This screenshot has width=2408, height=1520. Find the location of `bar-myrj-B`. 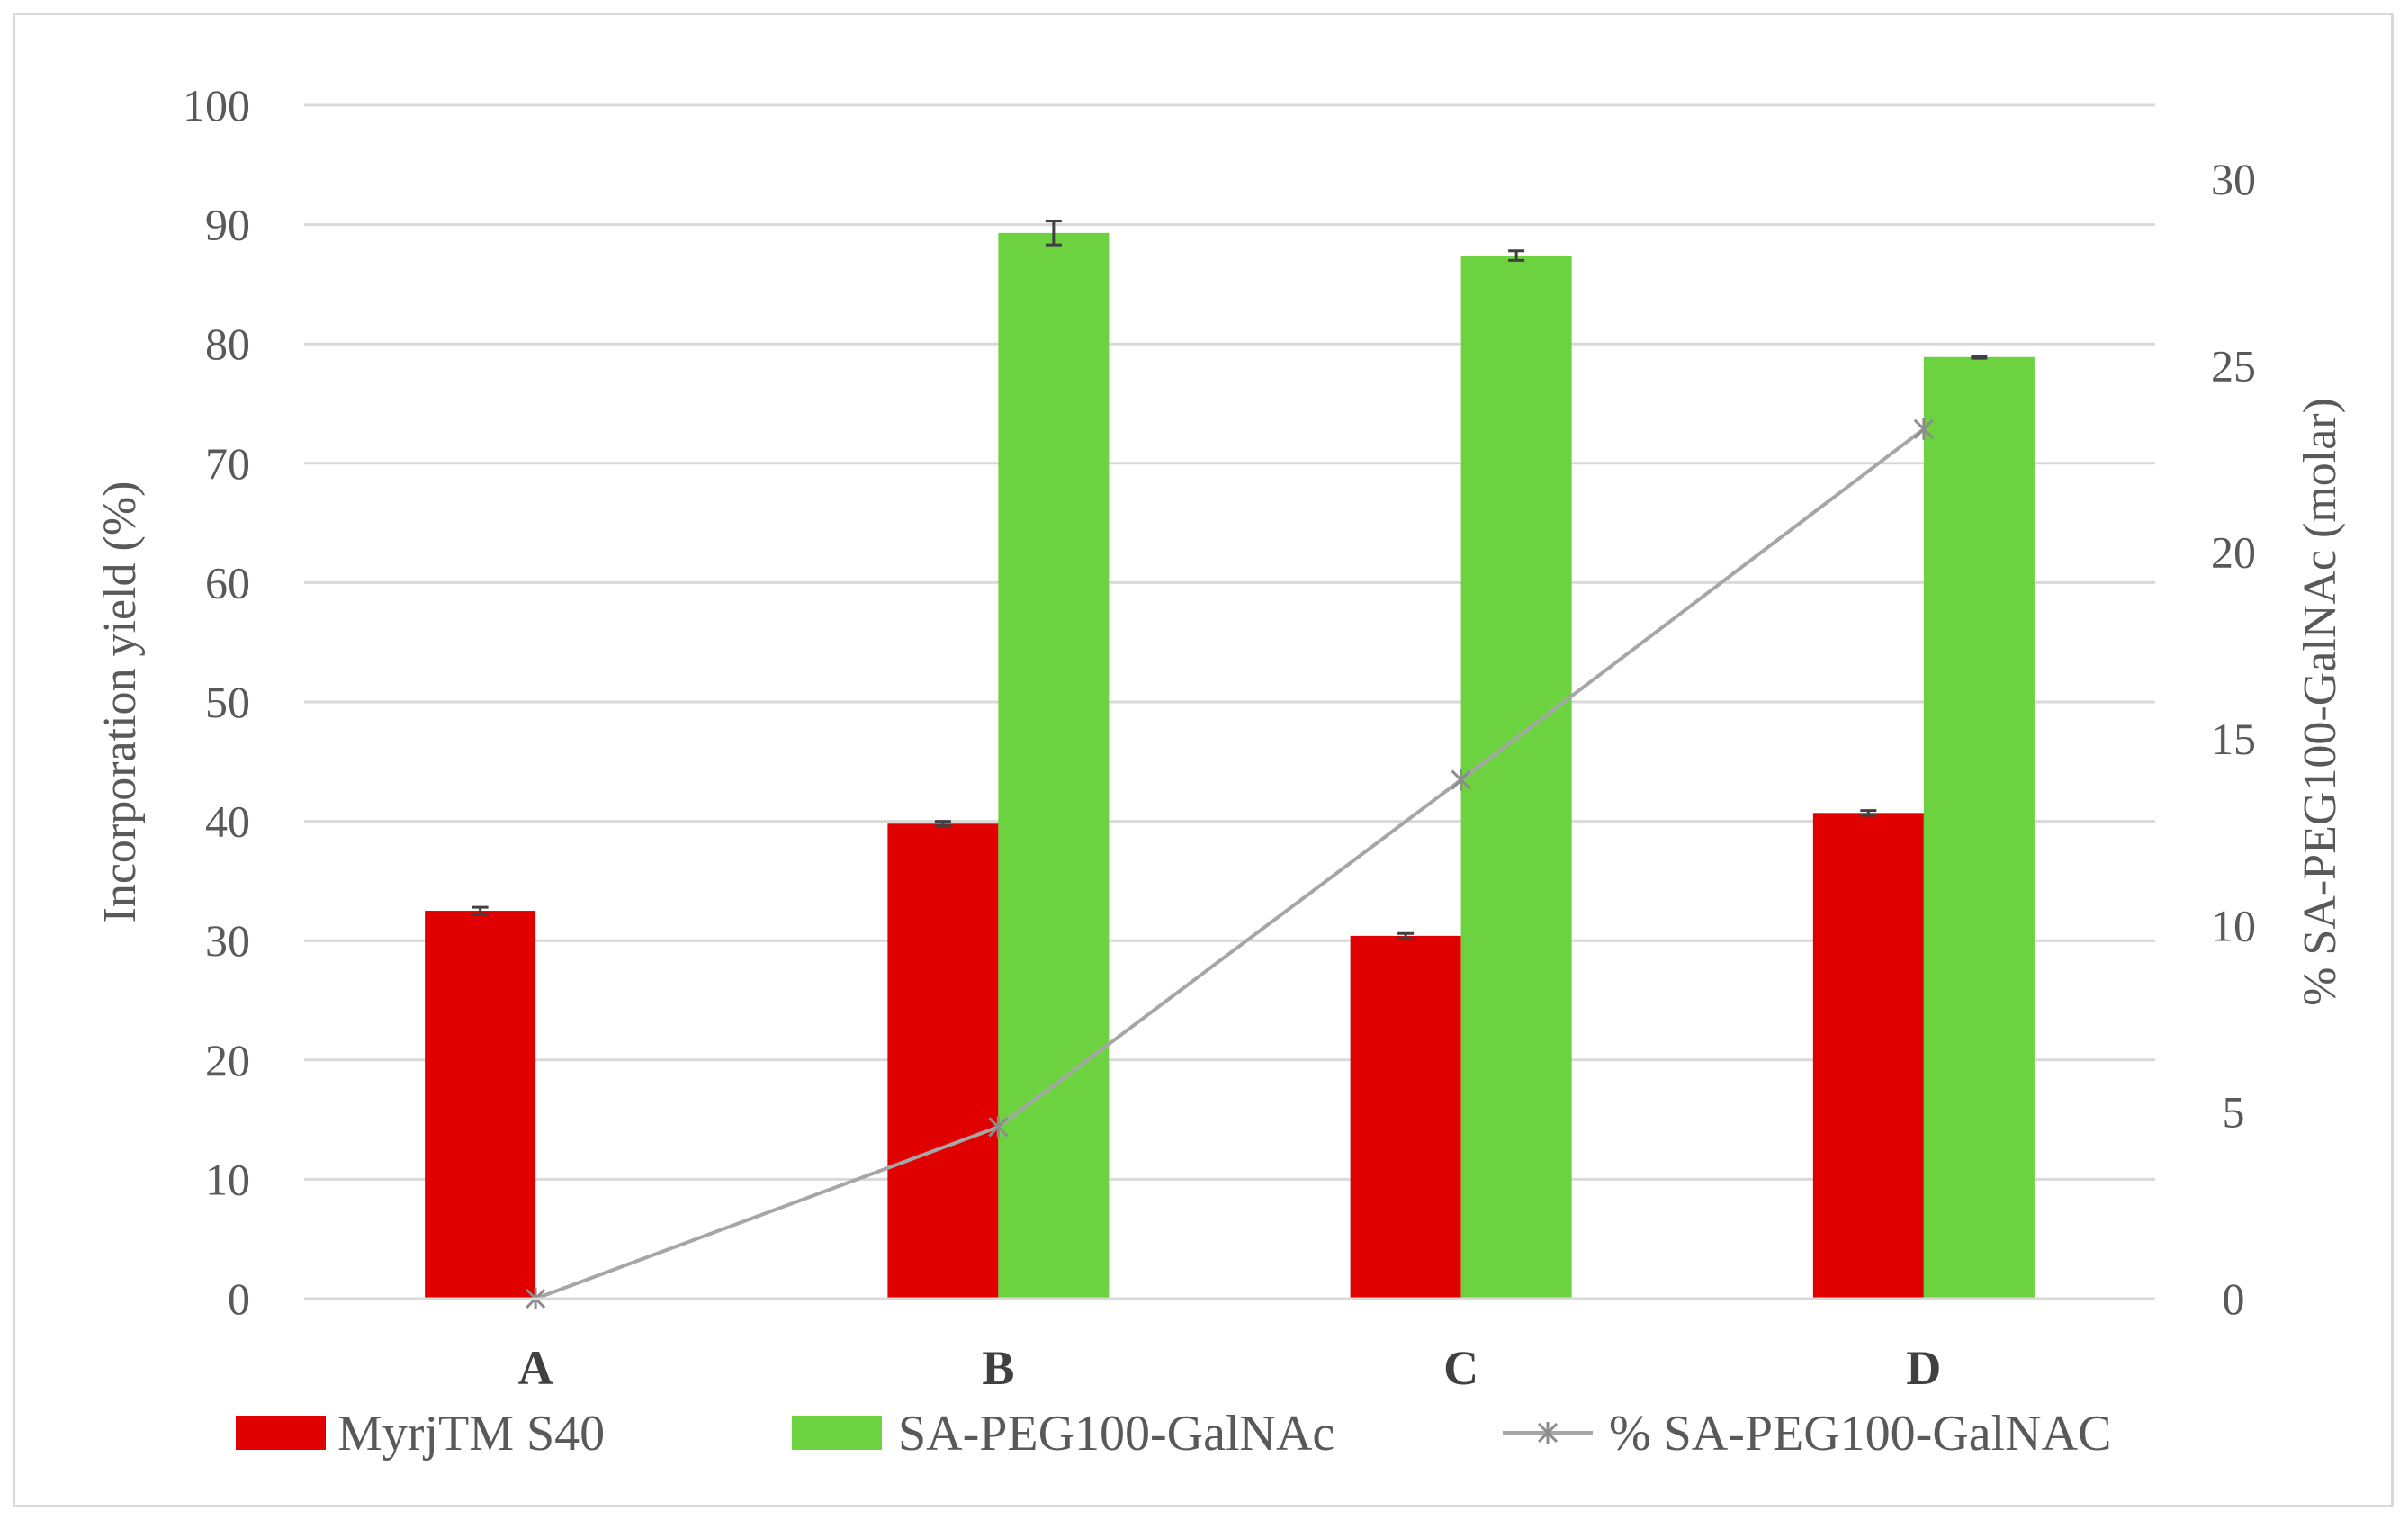

bar-myrj-B is located at coordinates (943, 1061).